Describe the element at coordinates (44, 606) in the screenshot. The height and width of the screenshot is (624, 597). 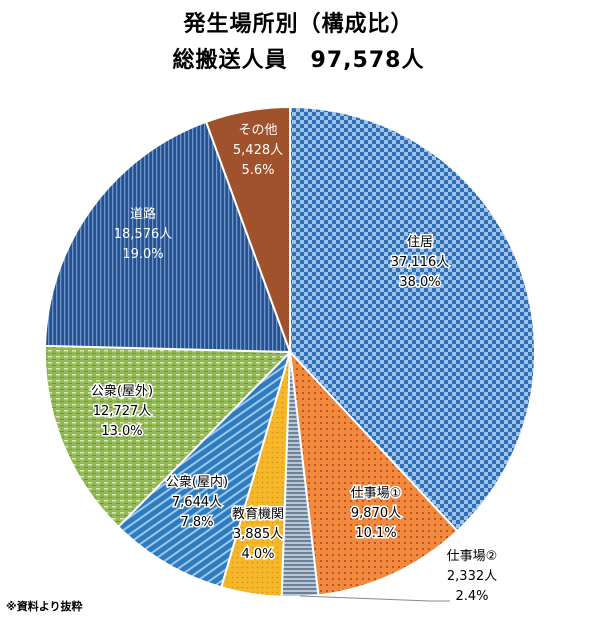
I see `source-note: ※資料より抜粋` at that location.